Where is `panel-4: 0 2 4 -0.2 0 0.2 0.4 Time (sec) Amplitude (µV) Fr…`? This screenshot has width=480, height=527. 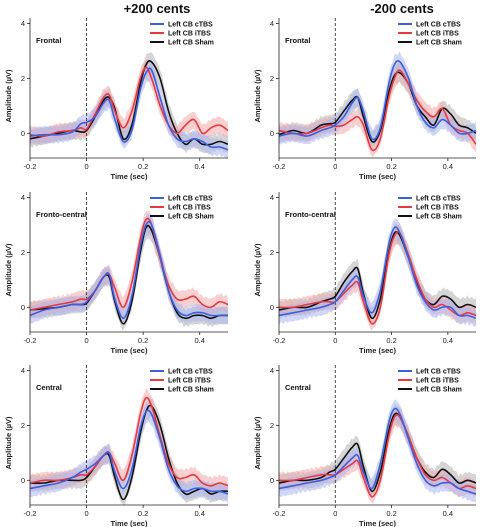
panel-4: 0 2 4 -0.2 0 0.2 0.4 Time (sec) Amplitude (µV) Fr… is located at coordinates (364, 273).